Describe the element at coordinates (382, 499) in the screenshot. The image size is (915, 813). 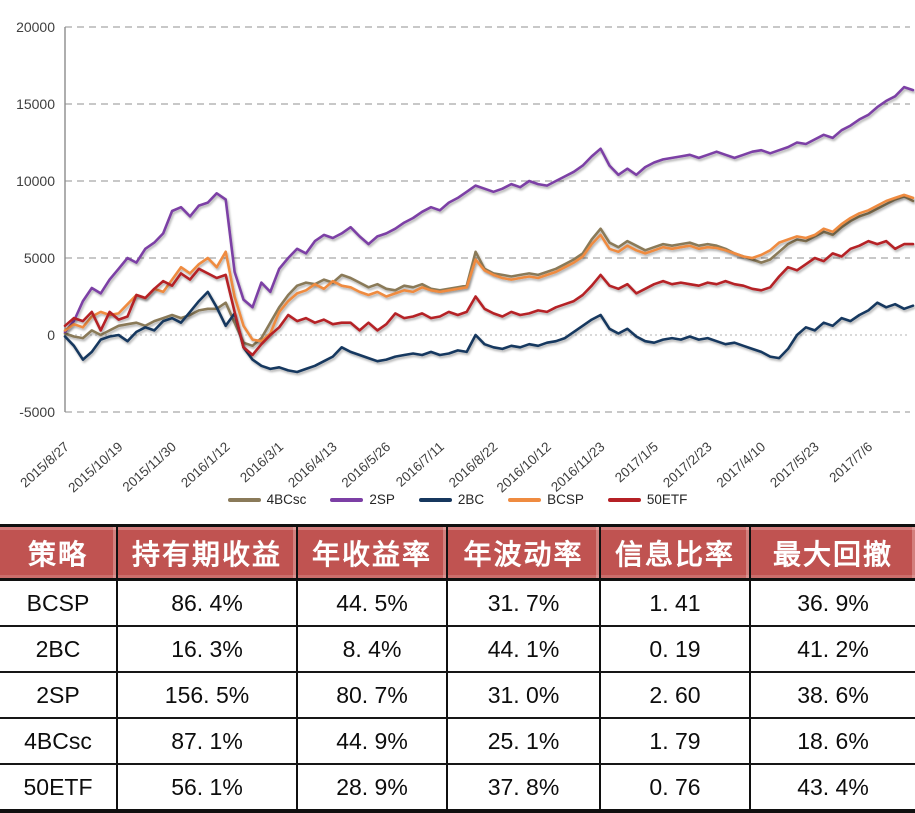
I see `legend-label: 2SP` at that location.